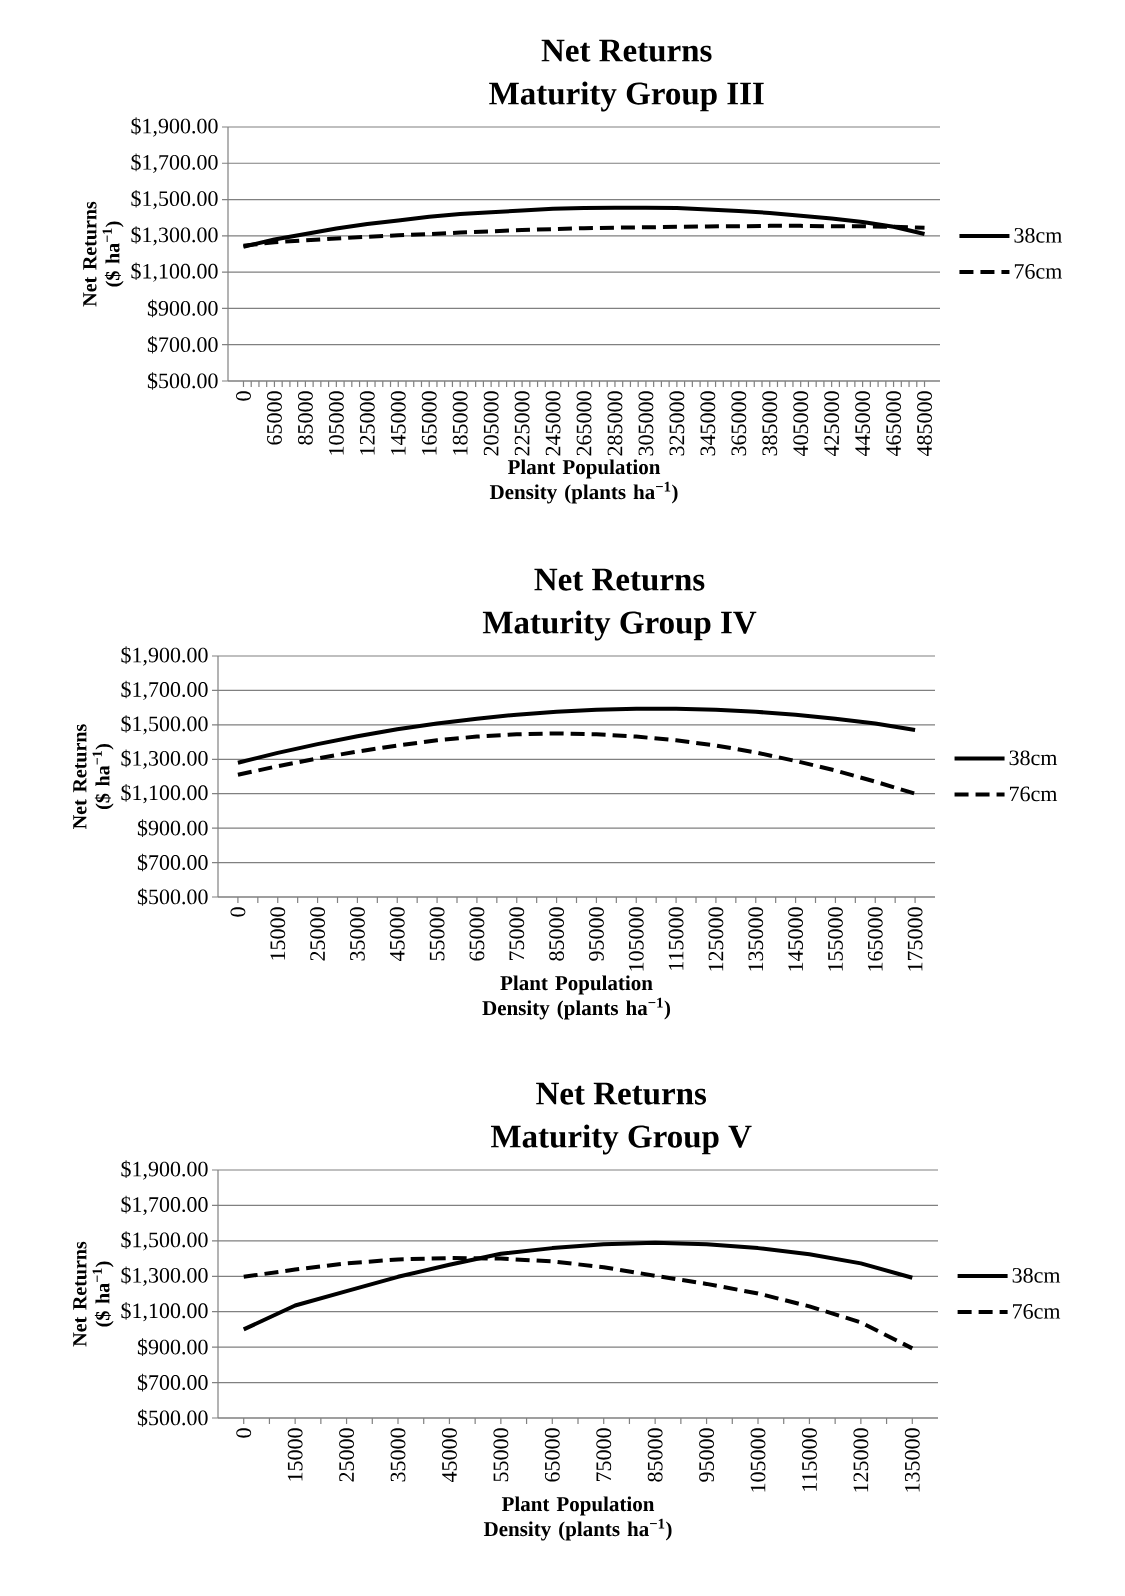 Image resolution: width=1125 pixels, height=1596 pixels. I want to click on x-tick-label: 285000, so click(615, 423).